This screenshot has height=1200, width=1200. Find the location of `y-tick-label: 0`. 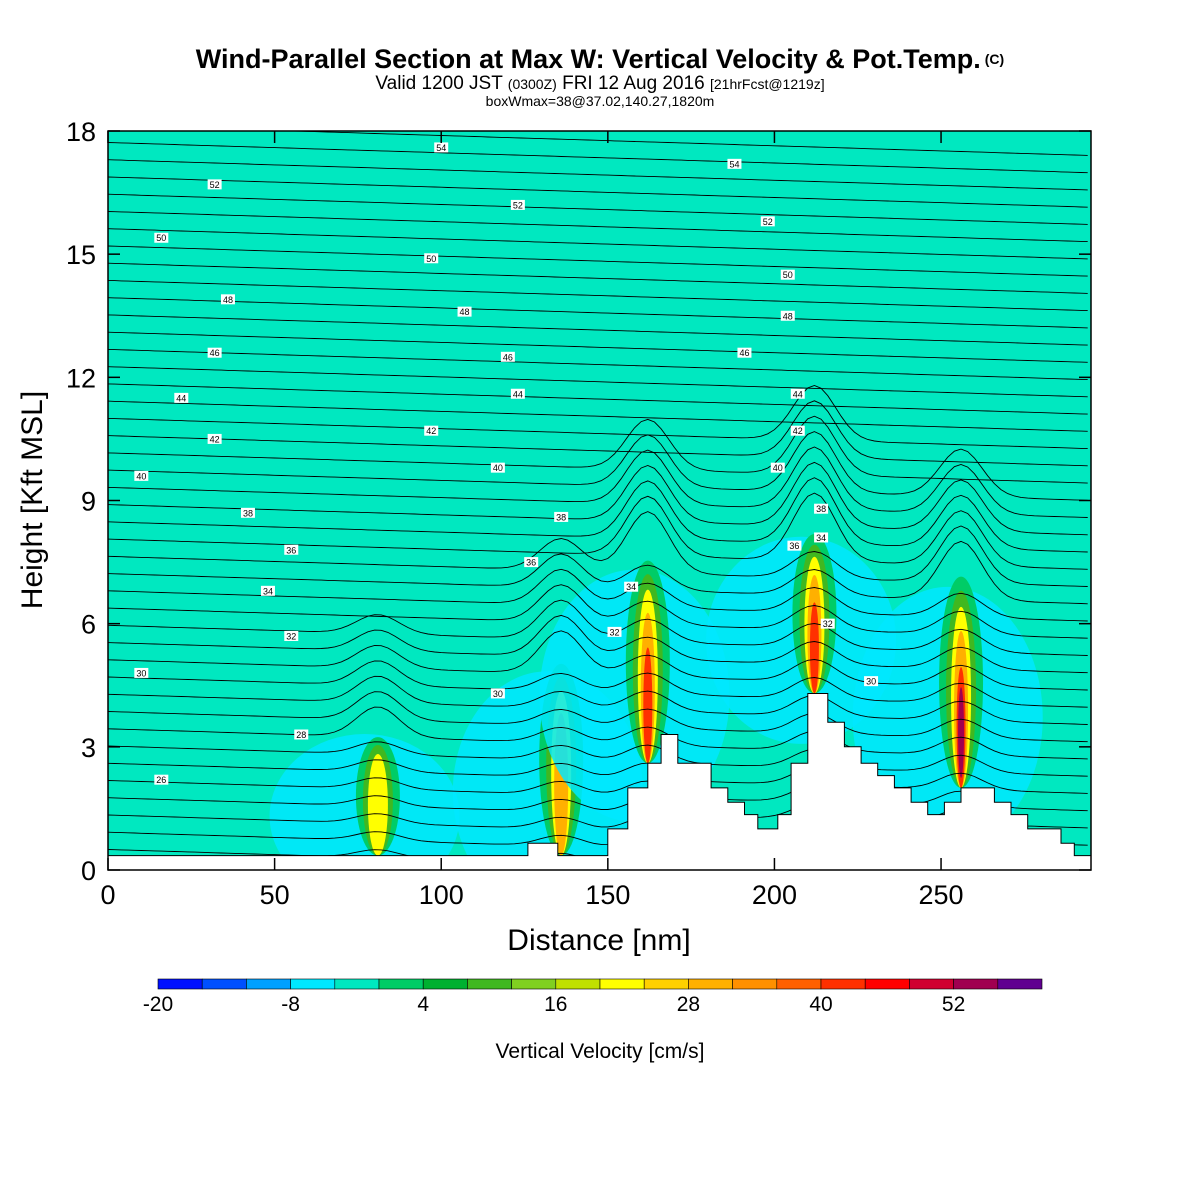

y-tick-label: 0 is located at coordinates (88, 871).